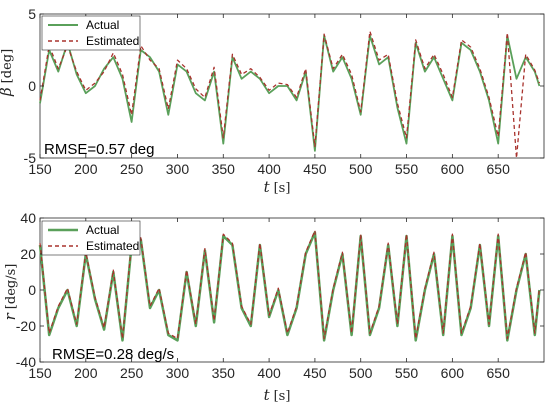 This screenshot has width=550, height=408. I want to click on r-legend: Actual Estimated, so click(91, 238).